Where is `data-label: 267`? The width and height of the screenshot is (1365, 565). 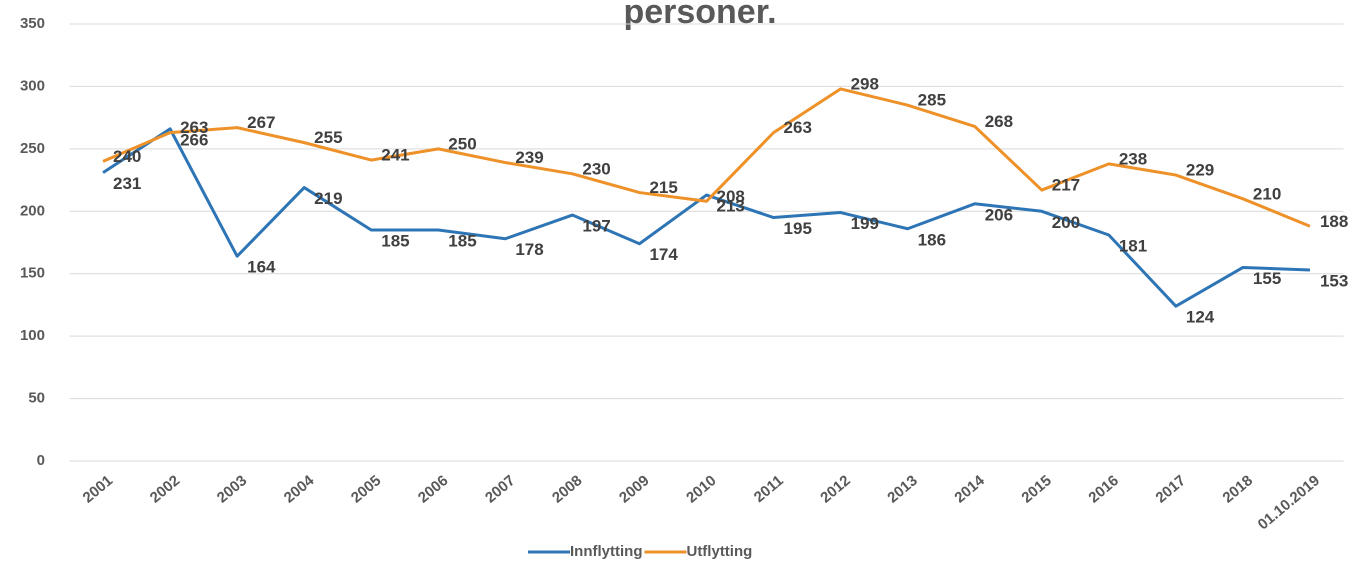
data-label: 267 is located at coordinates (261, 122).